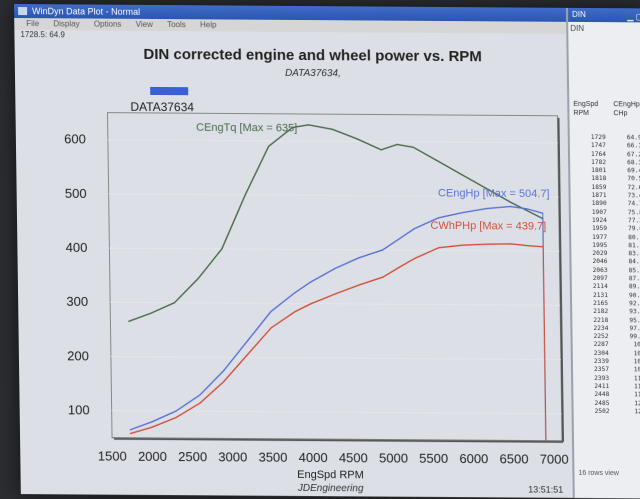  I want to click on cell-engspd: 1729, so click(598, 138).